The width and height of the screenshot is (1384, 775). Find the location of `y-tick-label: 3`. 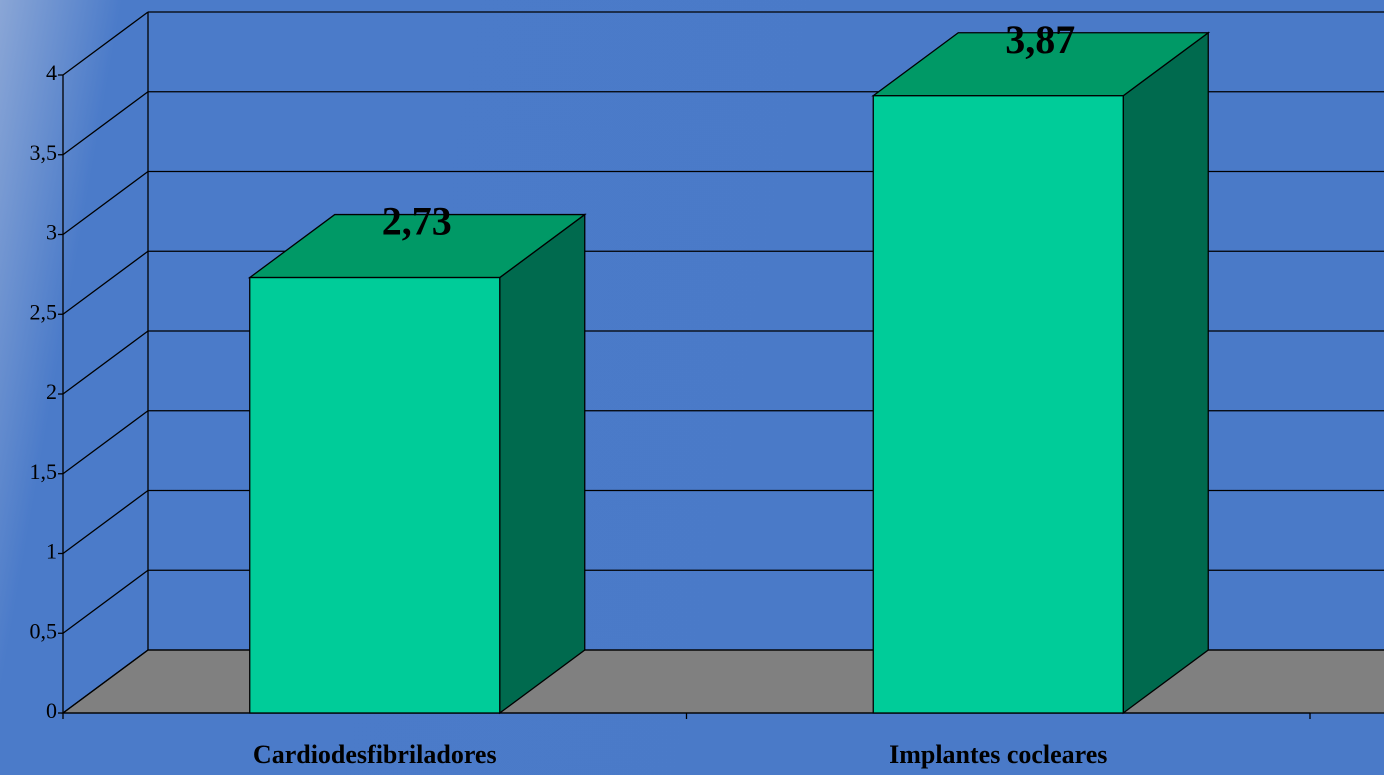

y-tick-label: 3 is located at coordinates (51, 232).